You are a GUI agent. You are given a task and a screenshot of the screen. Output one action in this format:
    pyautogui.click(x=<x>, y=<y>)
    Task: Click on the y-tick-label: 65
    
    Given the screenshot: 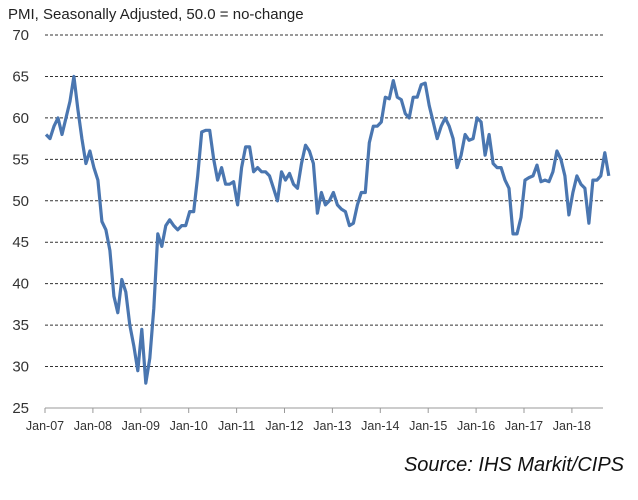 What is the action you would take?
    pyautogui.click(x=20, y=76)
    